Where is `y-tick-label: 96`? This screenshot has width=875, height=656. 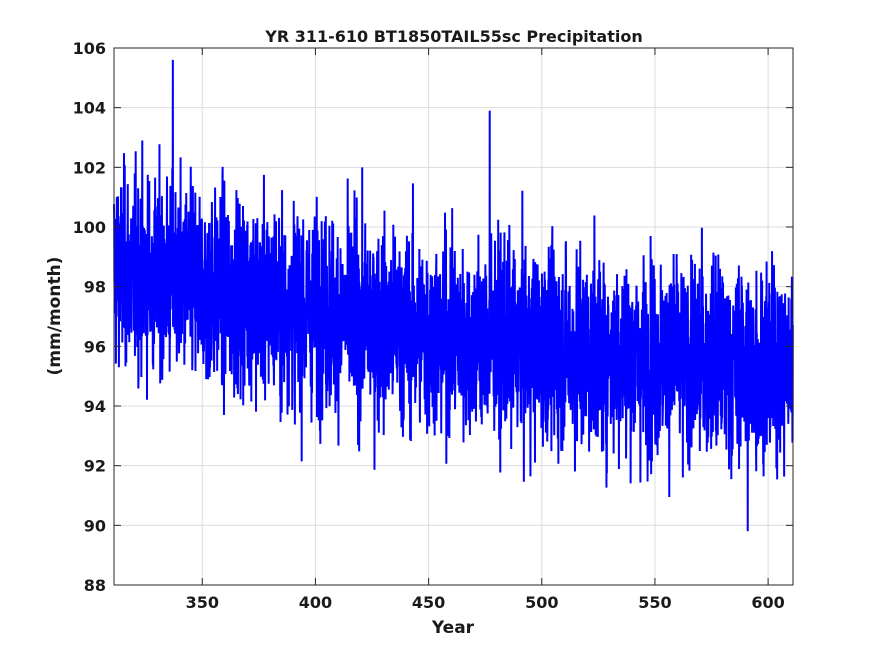
y-tick-label: 96 is located at coordinates (95, 346).